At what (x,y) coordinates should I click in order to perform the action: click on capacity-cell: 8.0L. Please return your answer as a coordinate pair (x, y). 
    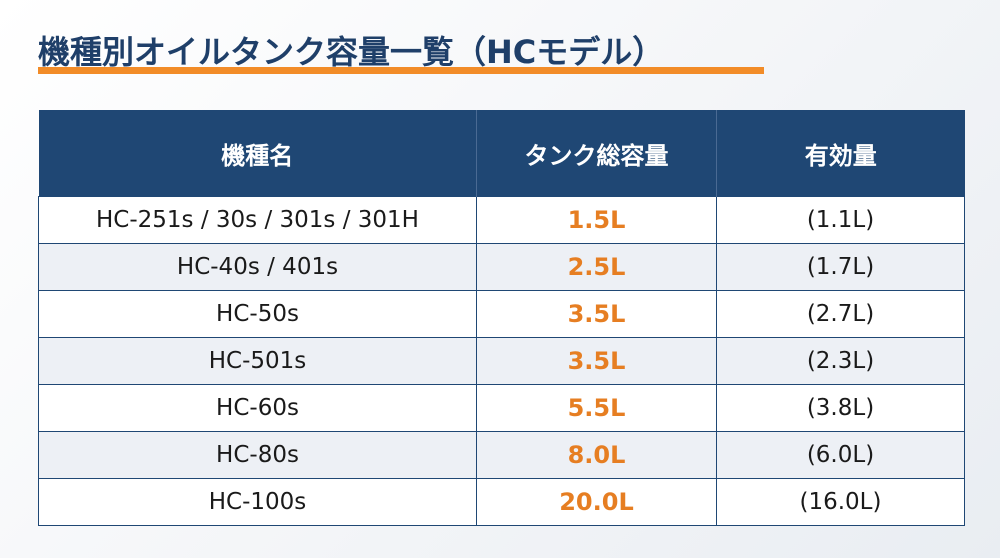
    Looking at the image, I should click on (596, 455).